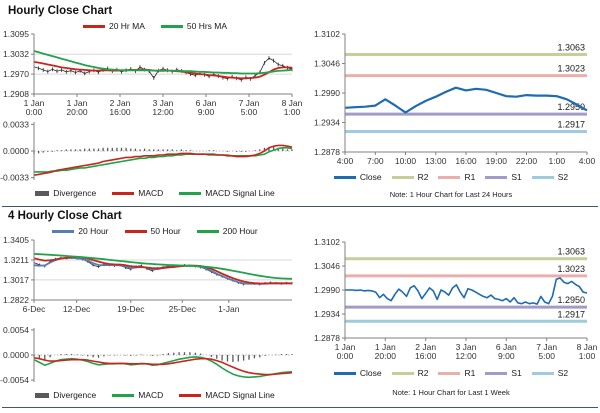  Describe the element at coordinates (436, 161) in the screenshot. I see `svg-text: 13:00` at that location.